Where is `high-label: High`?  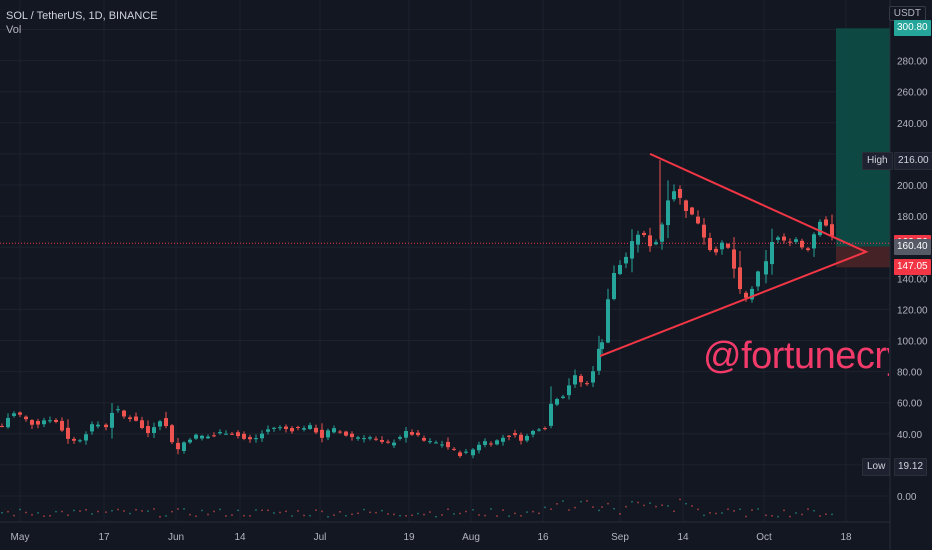 high-label: High is located at coordinates (877, 161).